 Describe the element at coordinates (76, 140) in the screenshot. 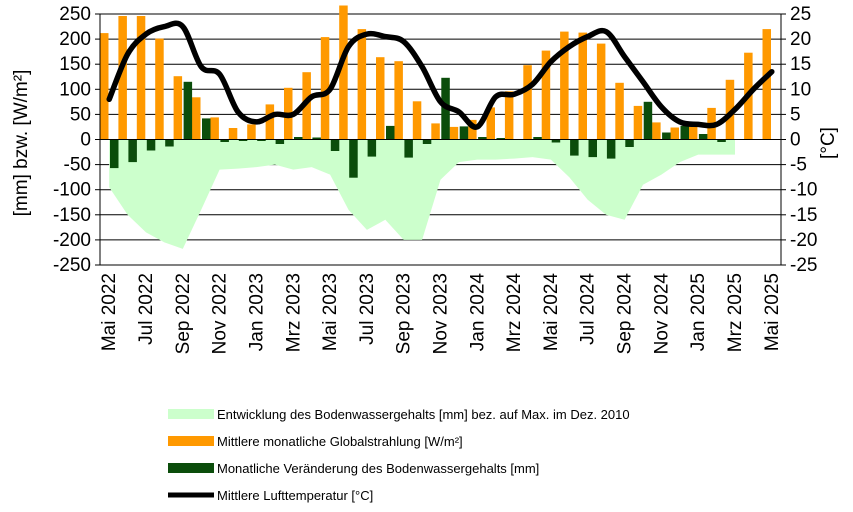

I see `left-axis-ticks: 250 200 150 100 50 0 -50 -100 -150 -200 -250` at that location.